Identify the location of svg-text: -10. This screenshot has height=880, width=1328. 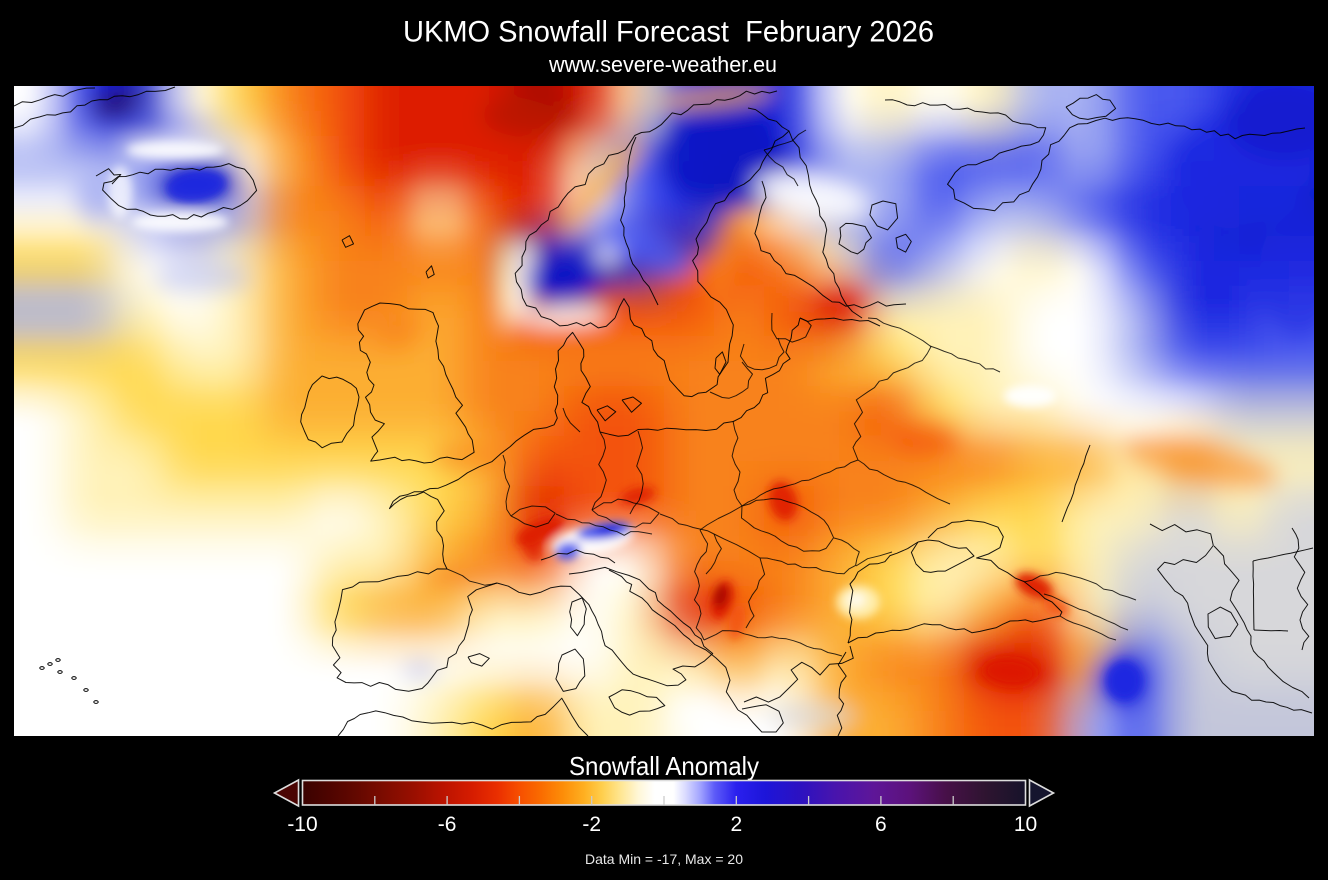
(302, 824).